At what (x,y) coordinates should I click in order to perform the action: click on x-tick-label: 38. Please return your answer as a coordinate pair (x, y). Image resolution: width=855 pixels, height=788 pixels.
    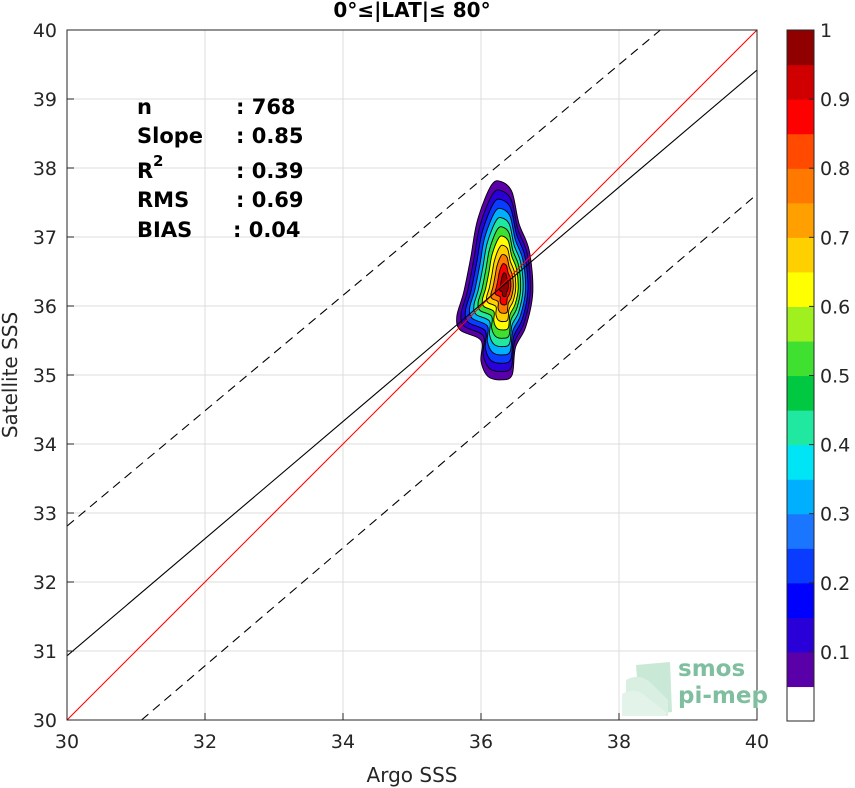
    Looking at the image, I should click on (619, 742).